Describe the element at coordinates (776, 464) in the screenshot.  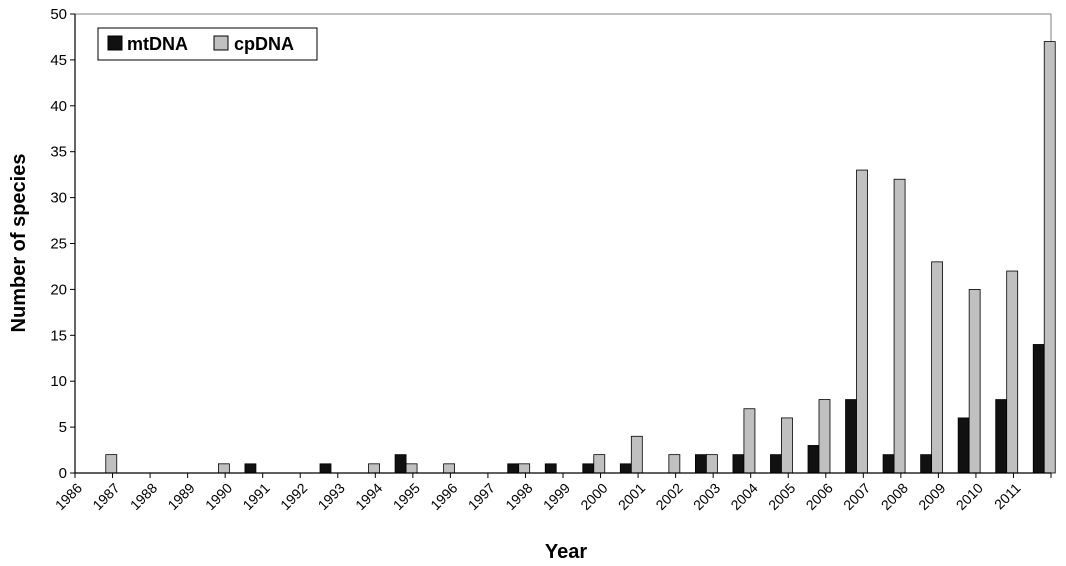
I see `bar-mtdna-2004` at that location.